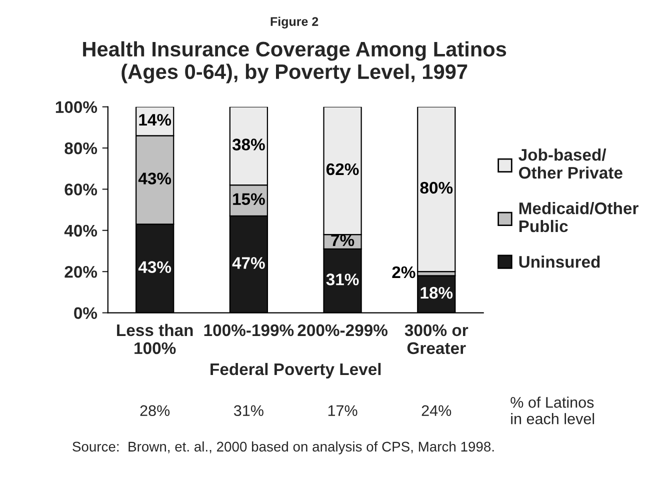  Describe the element at coordinates (86, 313) in the screenshot. I see `y-tick-label: 0%` at that location.